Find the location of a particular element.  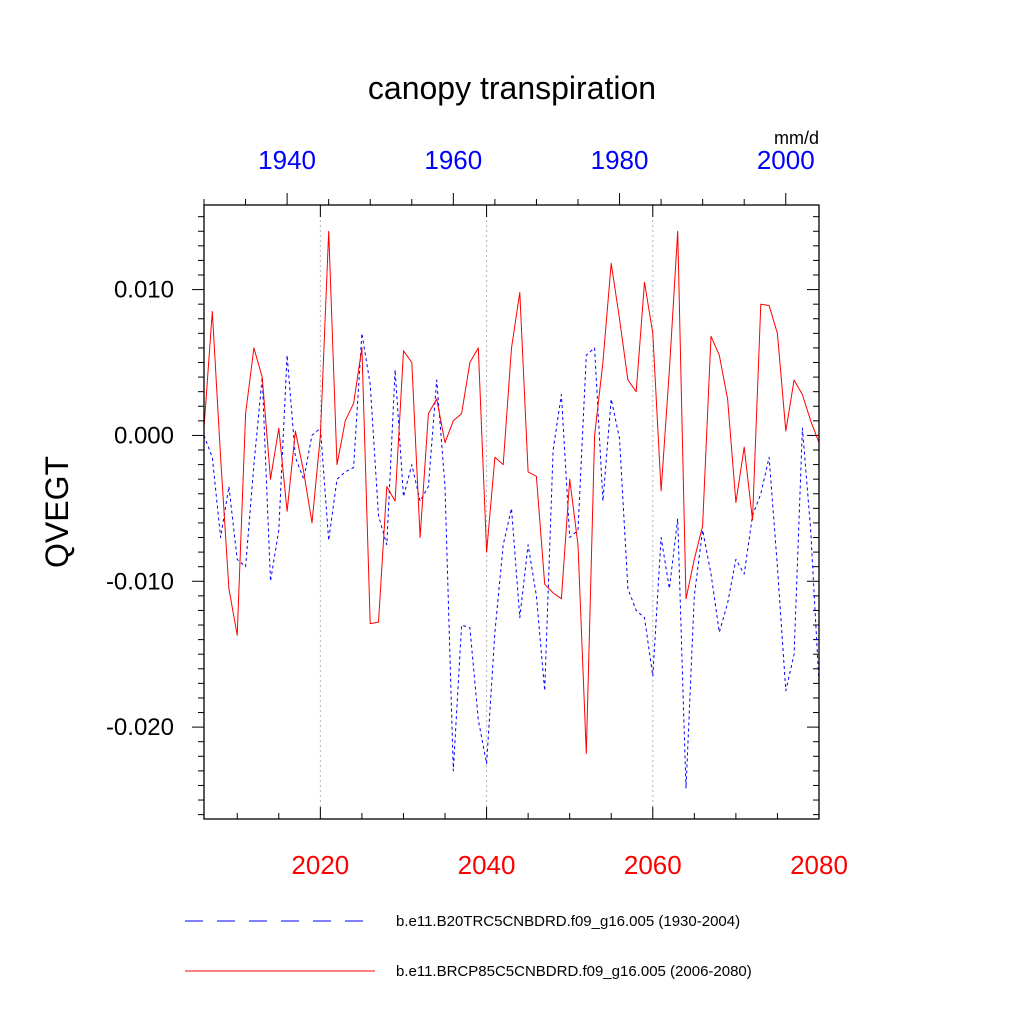

x-tick-label-top: 1940 is located at coordinates (287, 160).